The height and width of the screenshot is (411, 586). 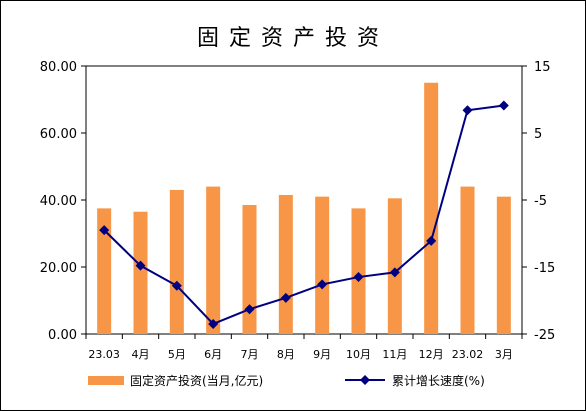 What do you see at coordinates (438, 380) in the screenshot?
I see `legend-line-label: 累计增长速度(%)` at bounding box center [438, 380].